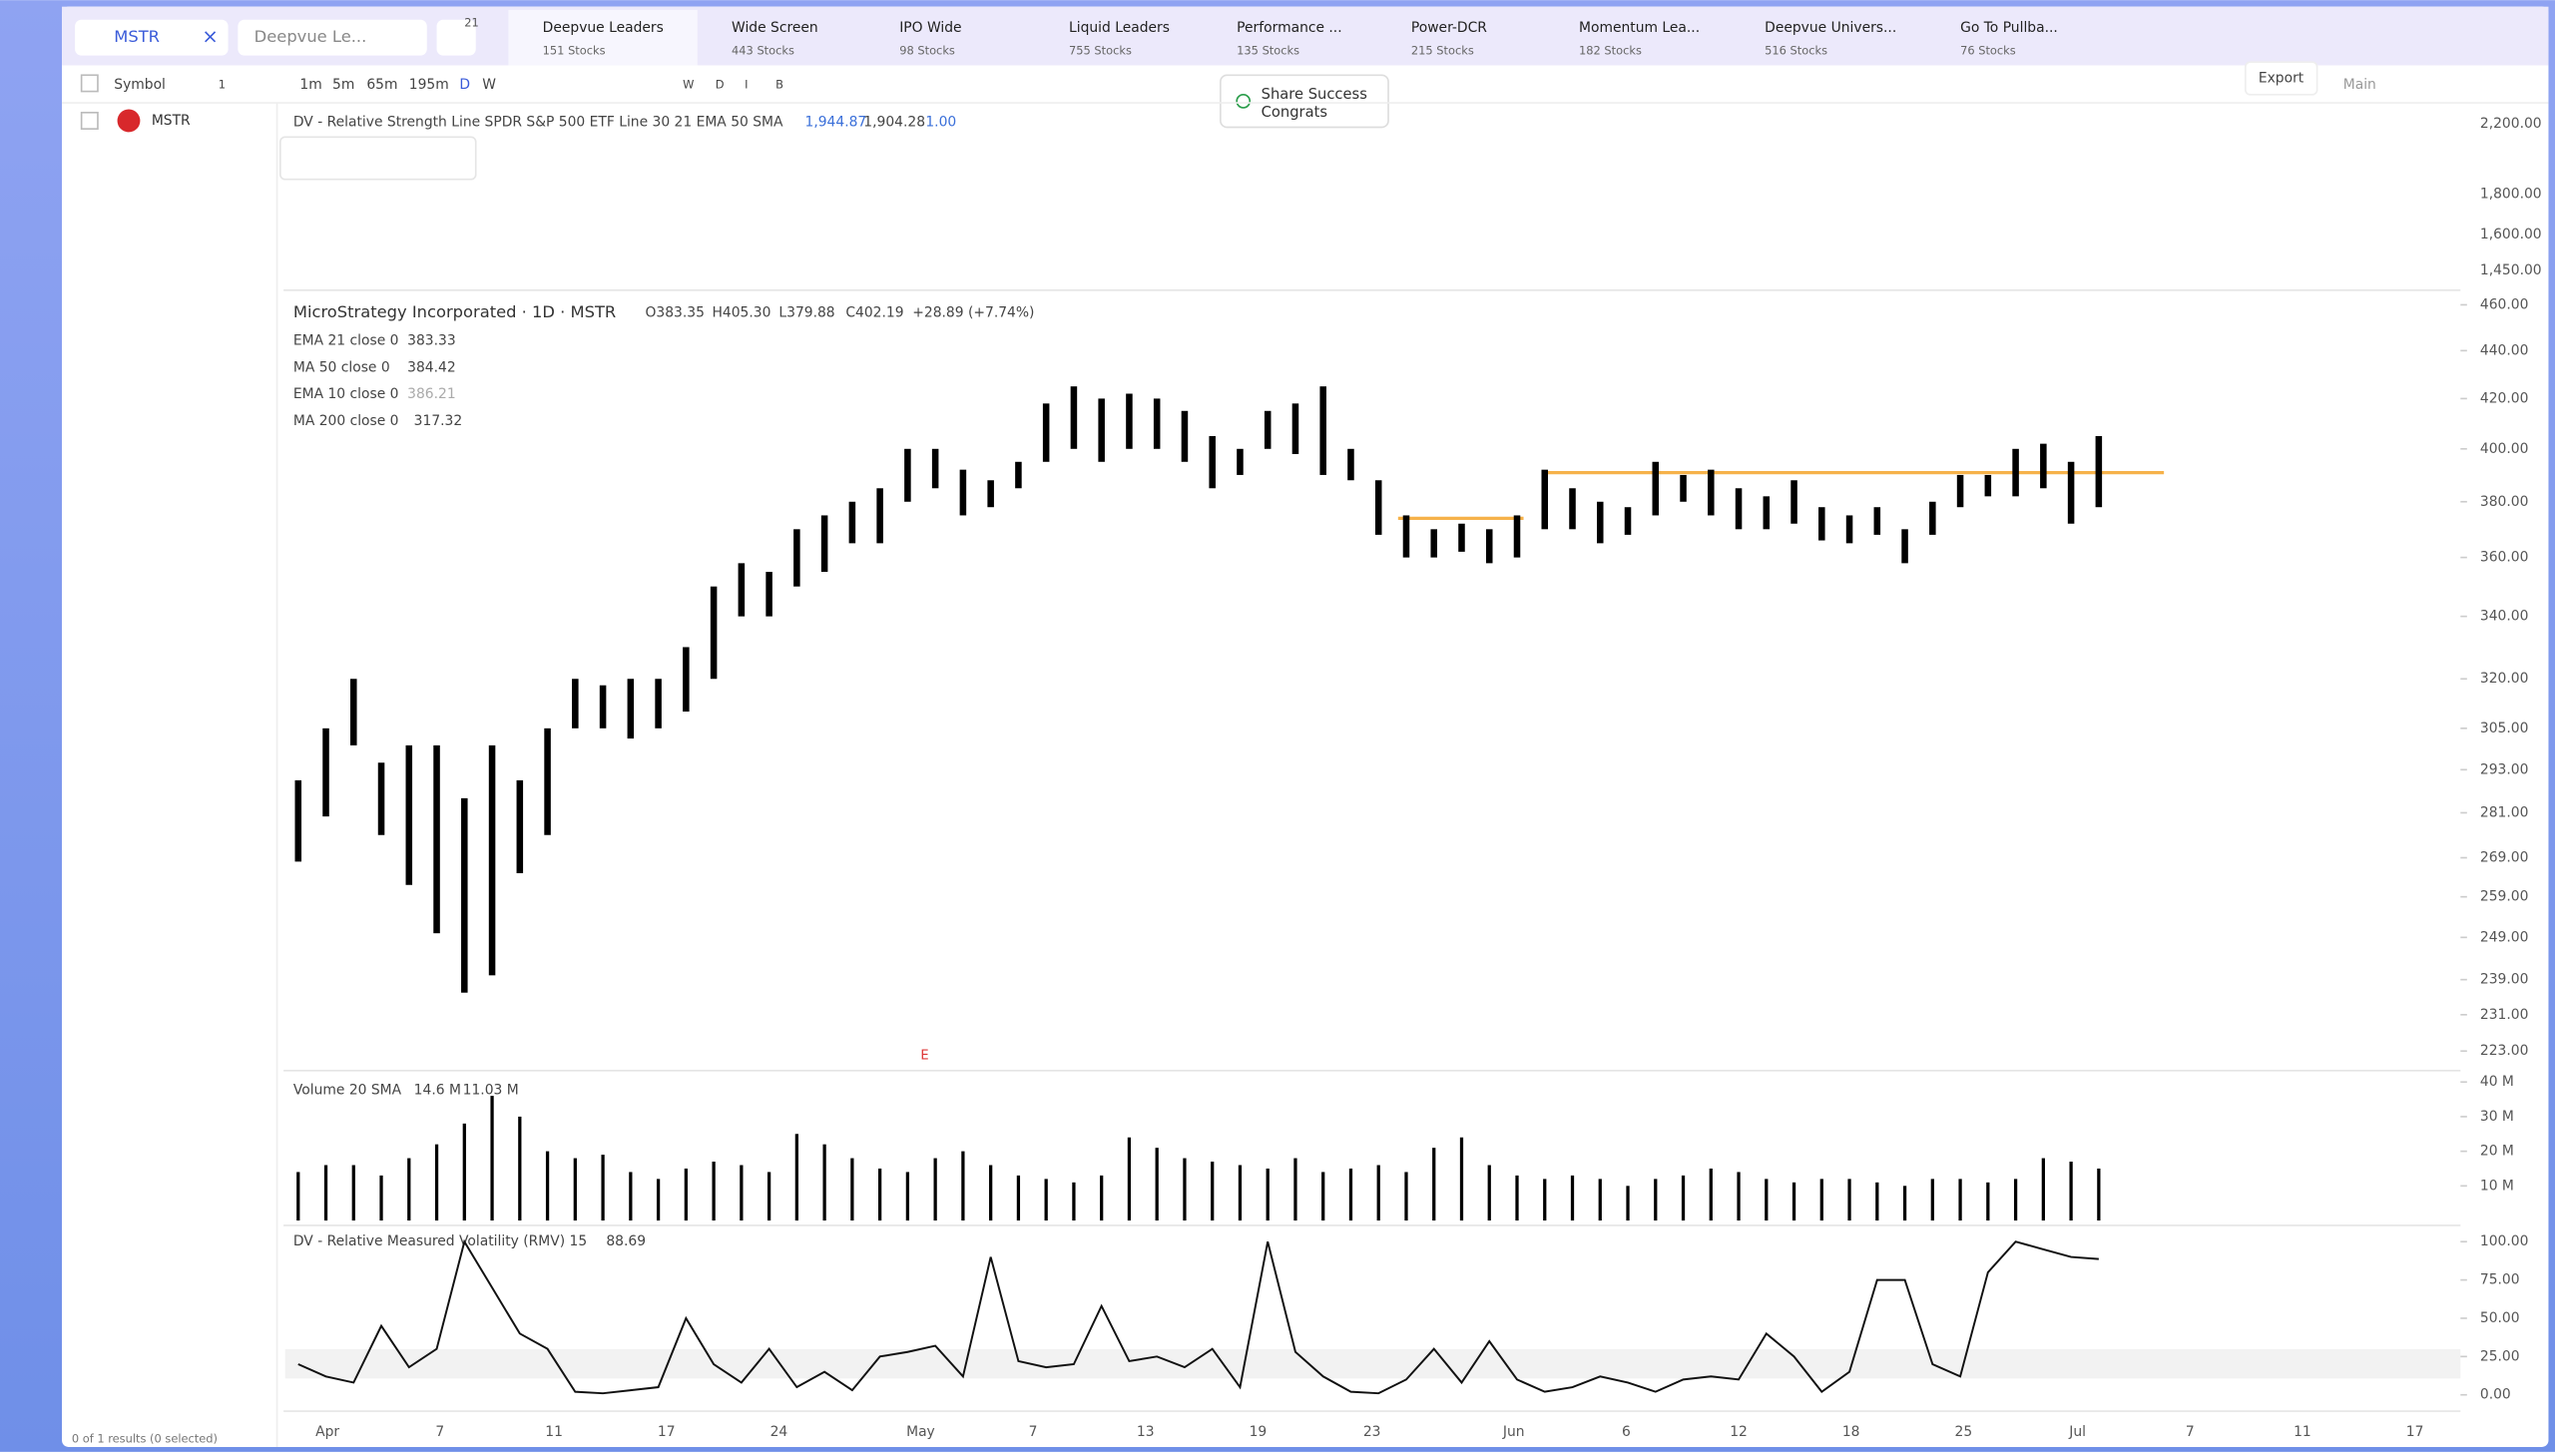 The height and width of the screenshot is (1456, 2555). Describe the element at coordinates (2511, 194) in the screenshot. I see `rs-tick: 1,800.00` at that location.